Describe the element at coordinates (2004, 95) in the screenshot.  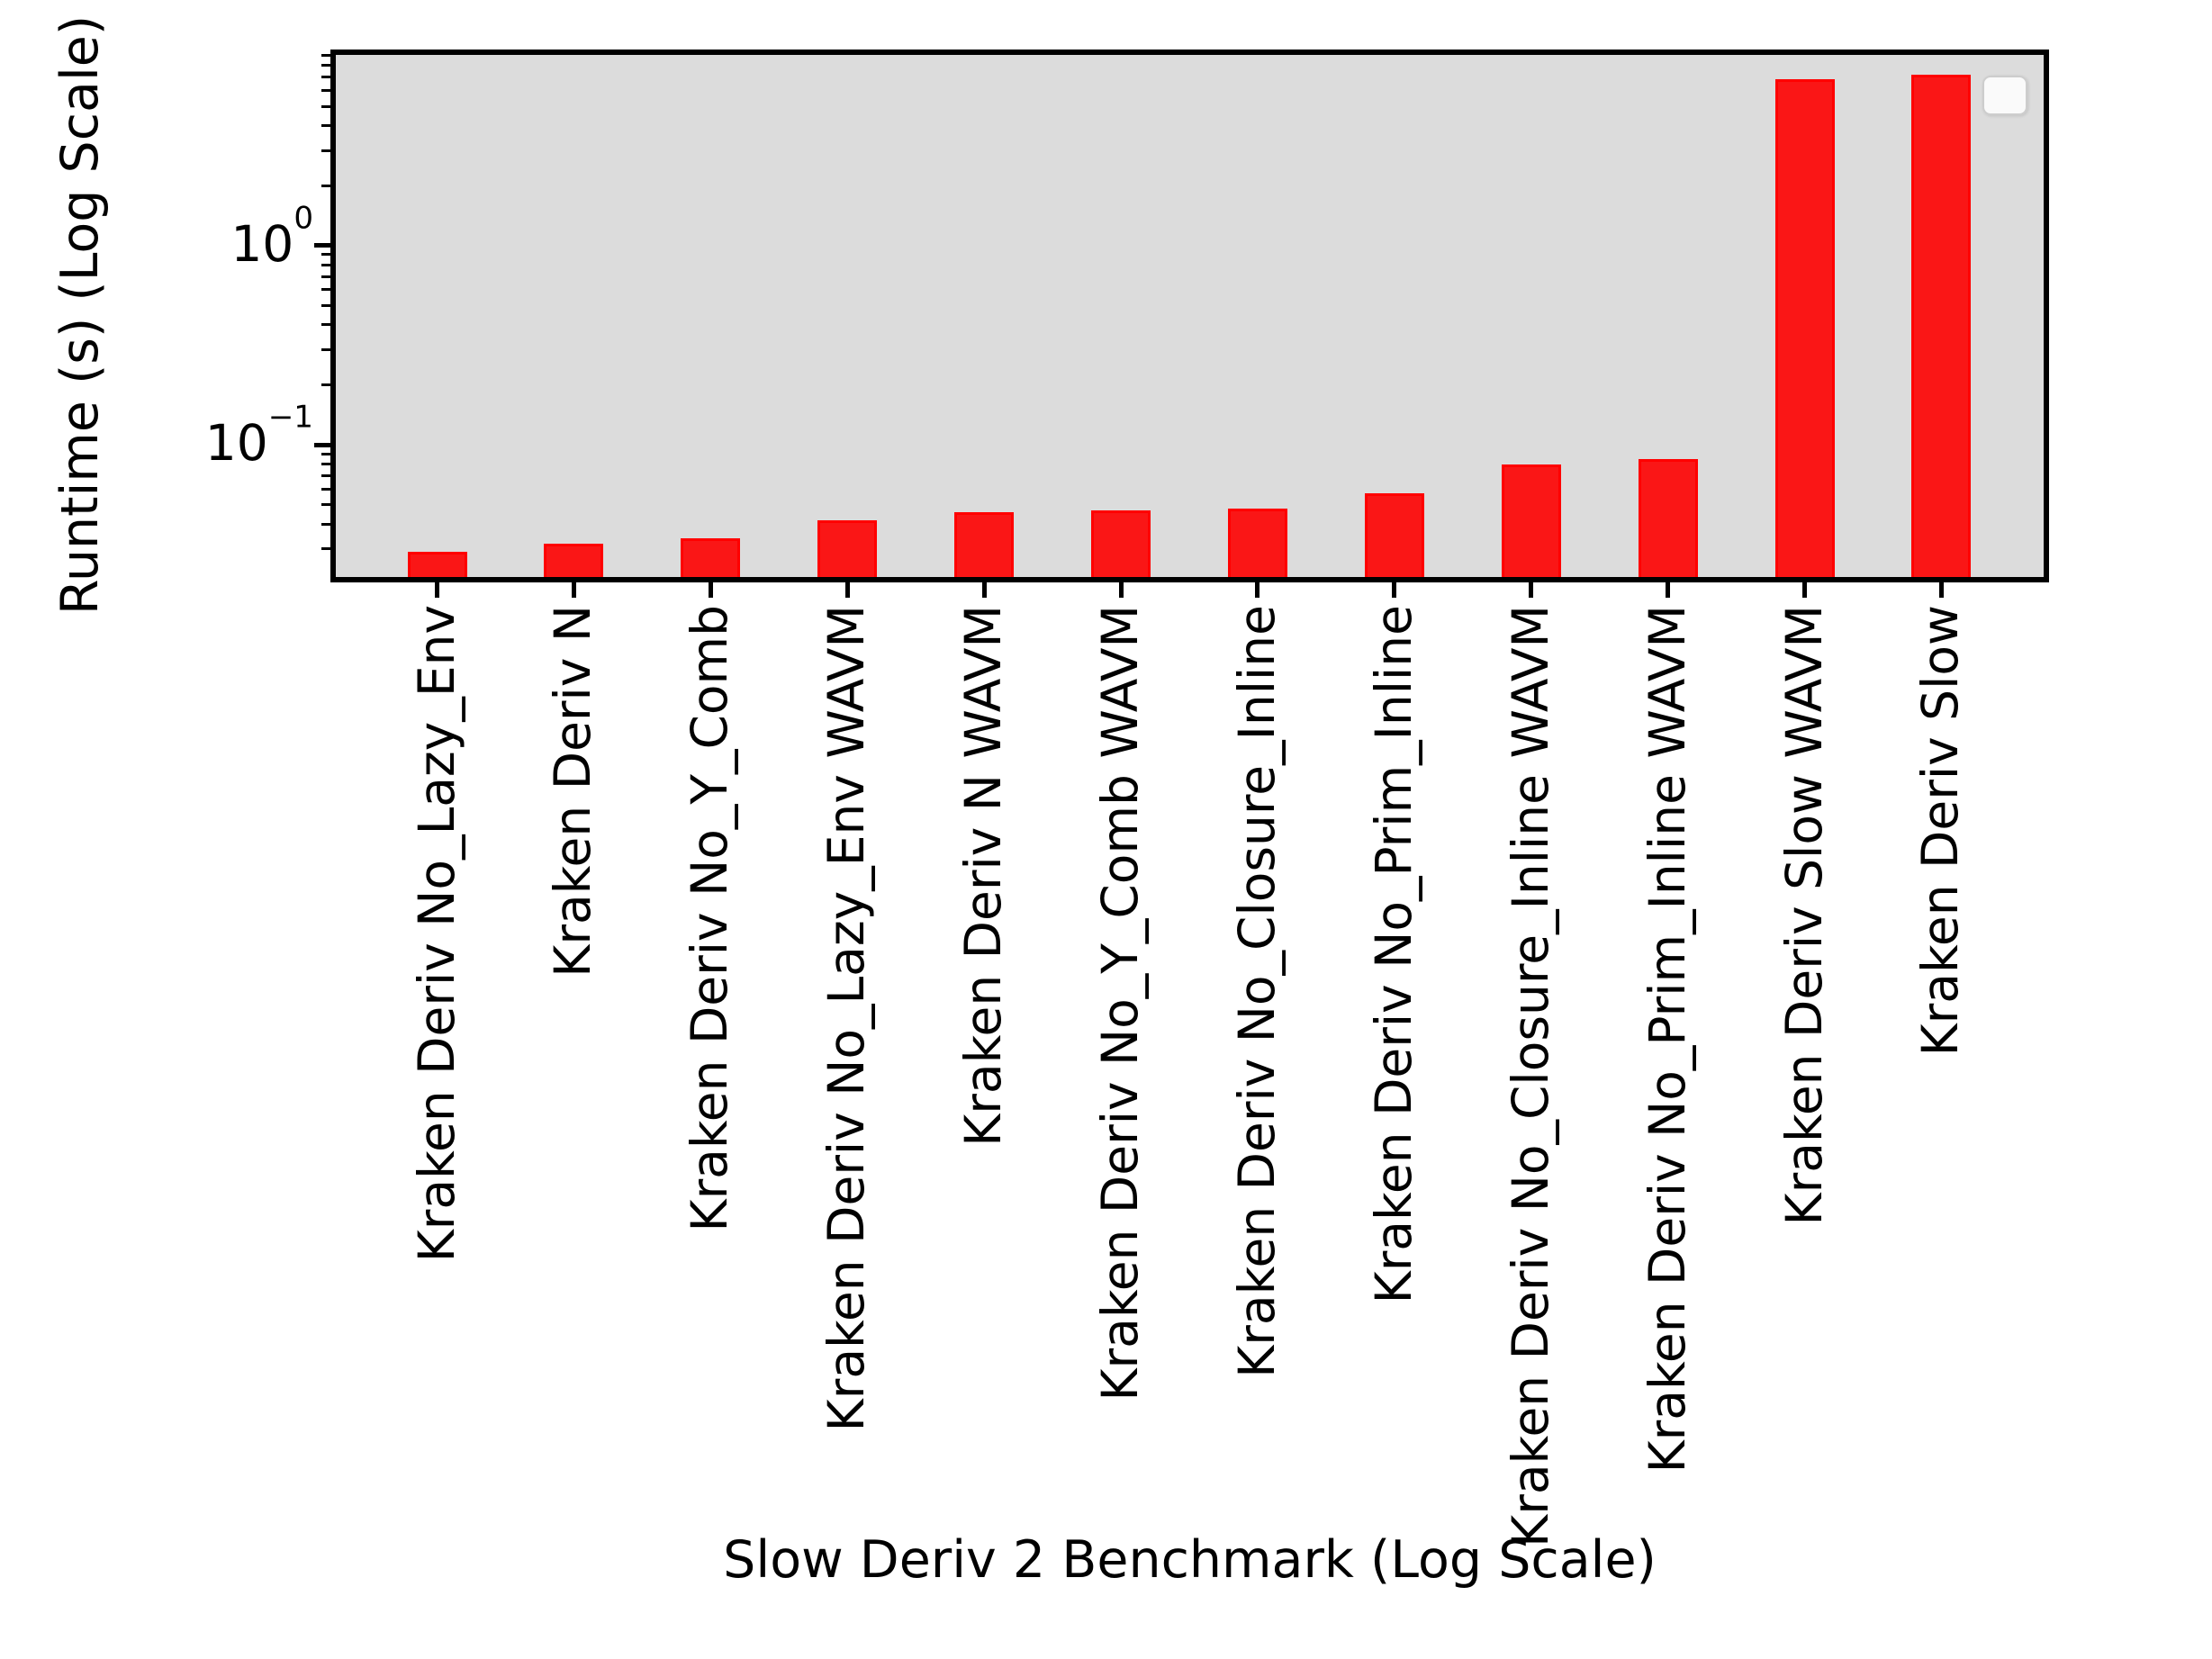
I see `legend-box` at that location.